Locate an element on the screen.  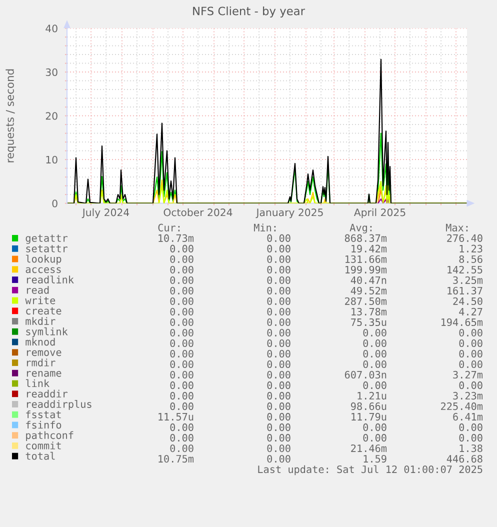
y-tick-label: 20 is located at coordinates (52, 116).